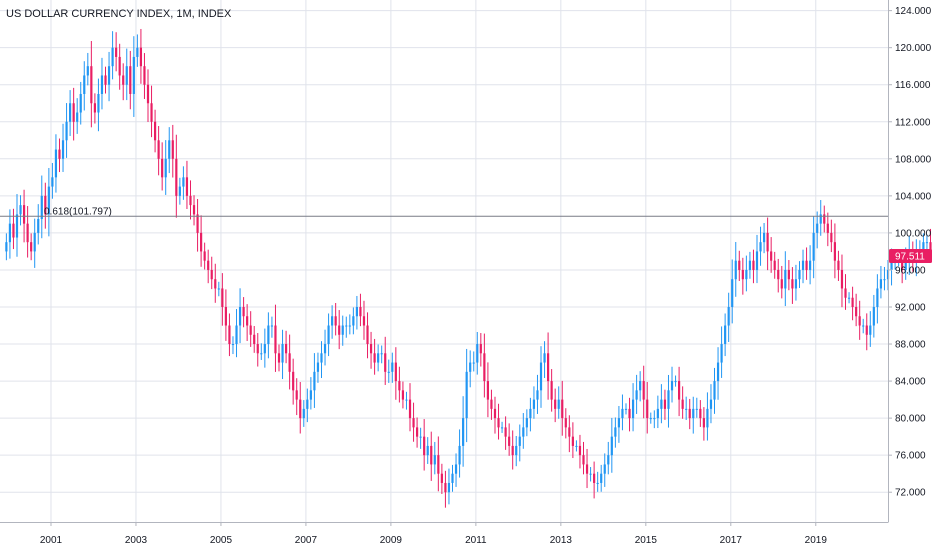 Image resolution: width=932 pixels, height=550 pixels. What do you see at coordinates (910, 419) in the screenshot?
I see `price-tick-label: 80.000` at bounding box center [910, 419].